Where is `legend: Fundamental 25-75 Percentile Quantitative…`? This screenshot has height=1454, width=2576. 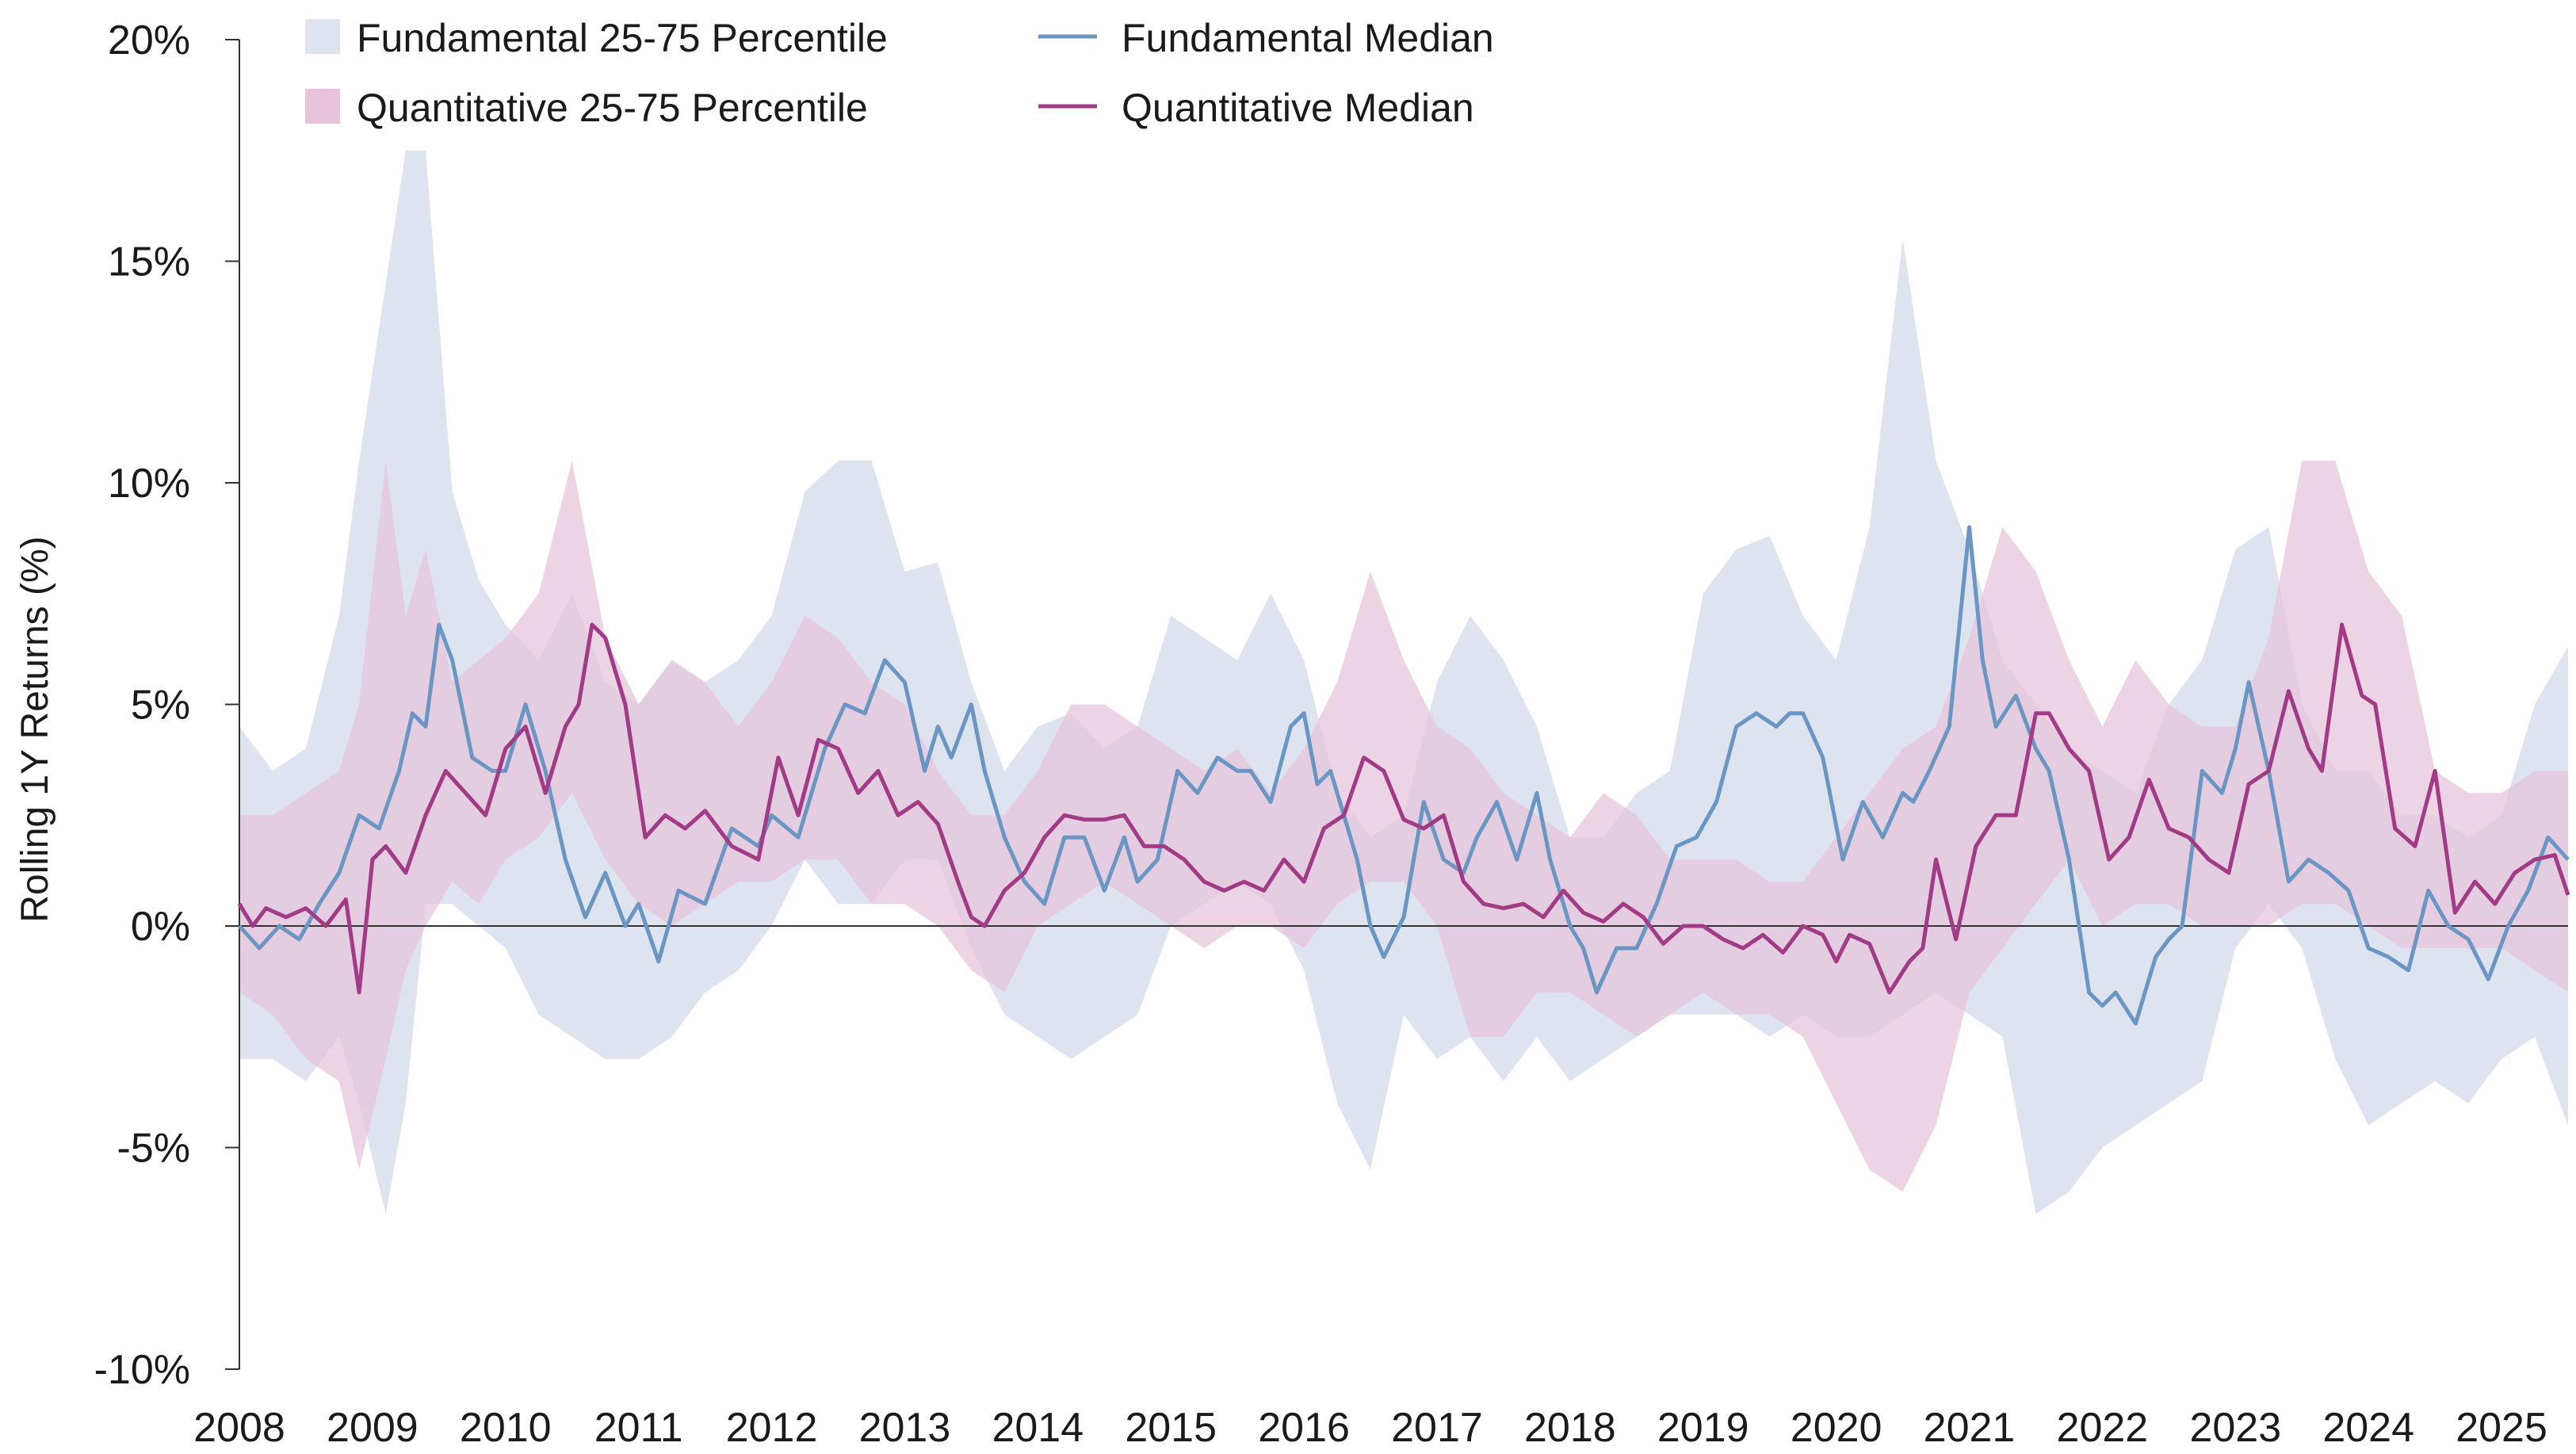 legend: Fundamental 25-75 Percentile Quantitative… is located at coordinates (900, 73).